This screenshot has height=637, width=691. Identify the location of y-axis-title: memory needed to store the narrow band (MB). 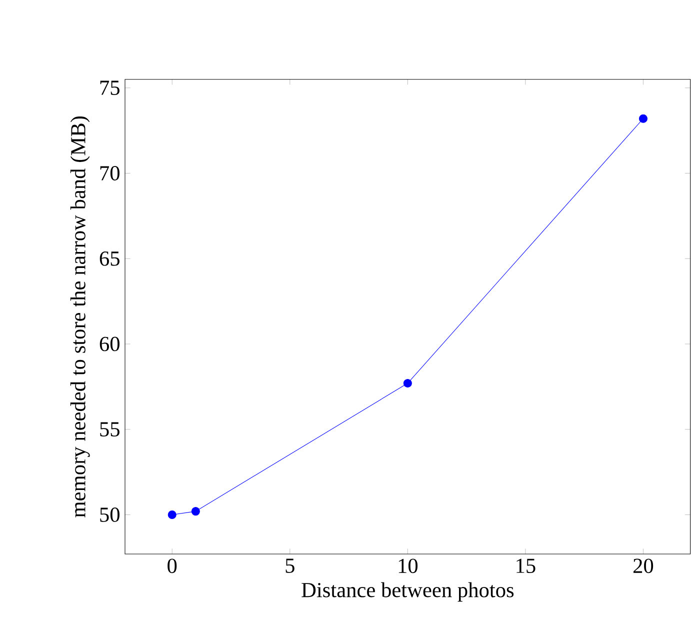
(80, 317).